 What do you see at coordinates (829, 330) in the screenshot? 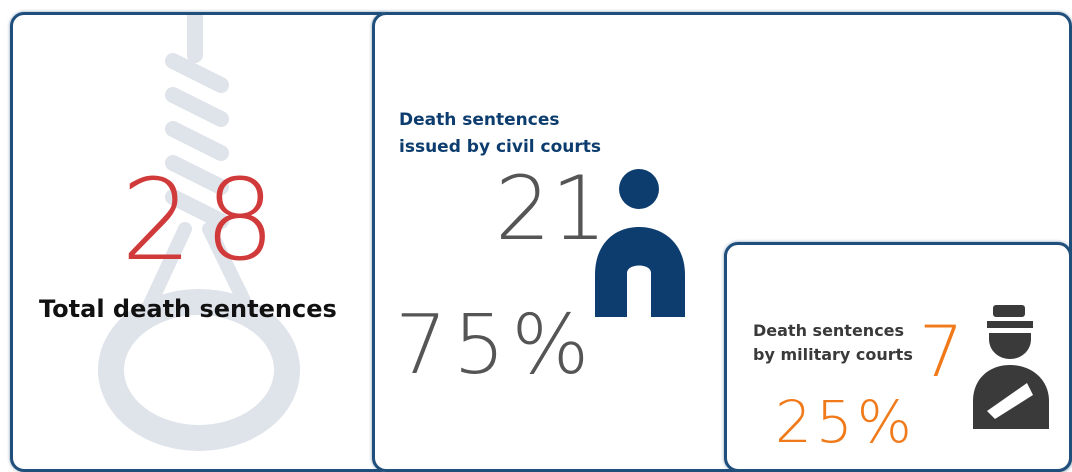
I see `military-label-line-1: Death sentences` at bounding box center [829, 330].